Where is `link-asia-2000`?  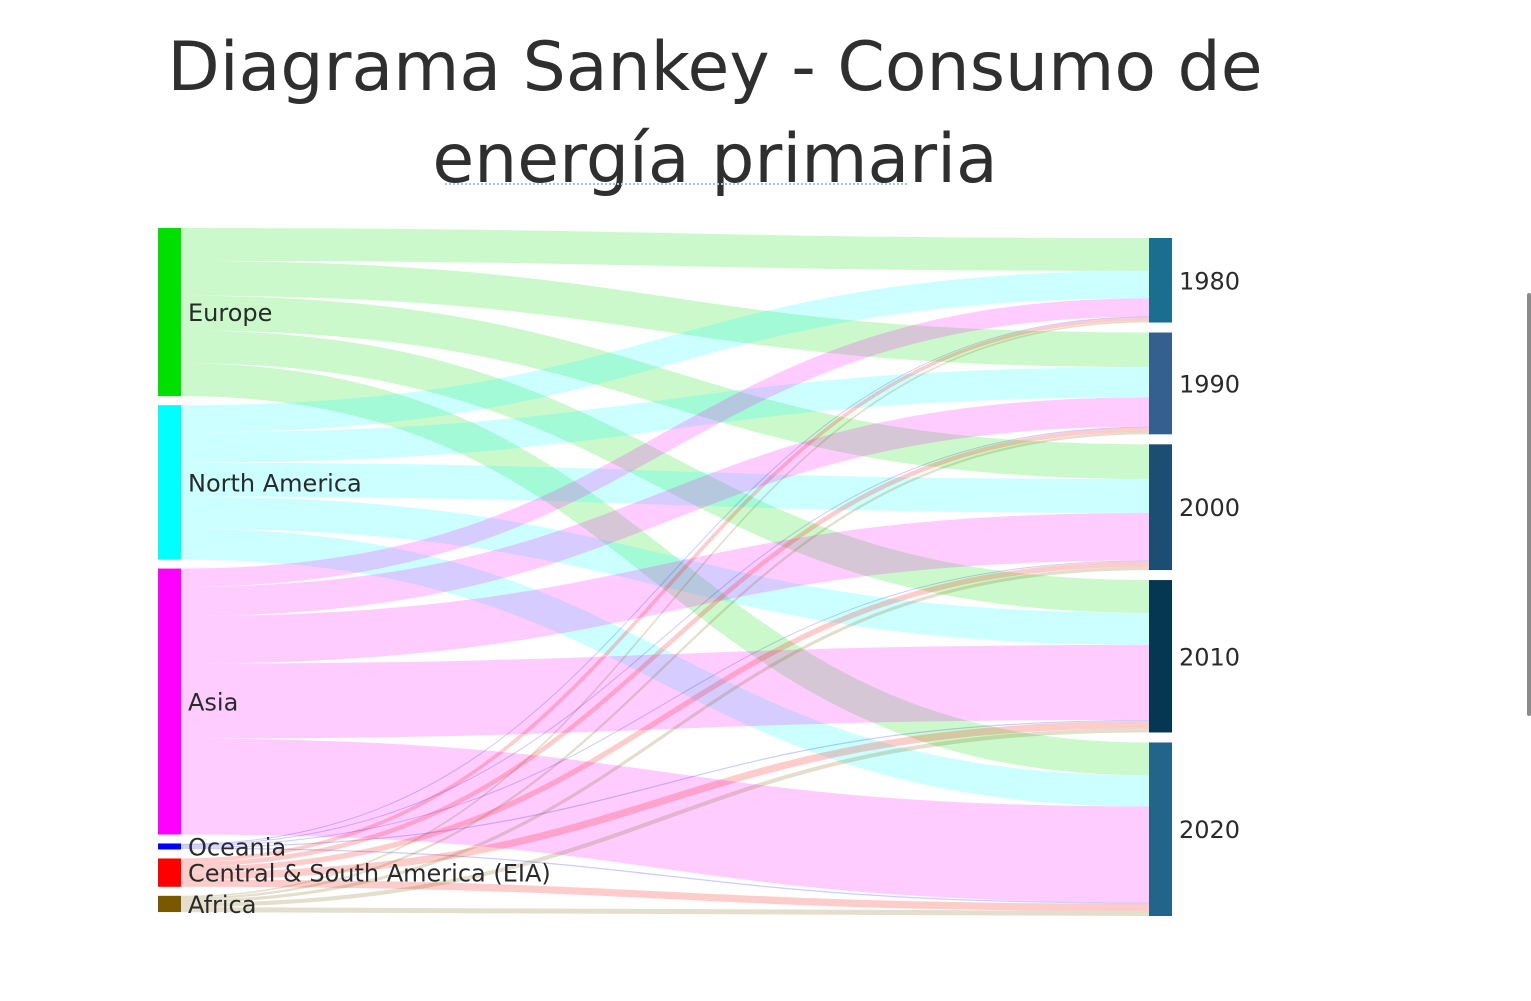
link-asia-2000 is located at coordinates (665, 588).